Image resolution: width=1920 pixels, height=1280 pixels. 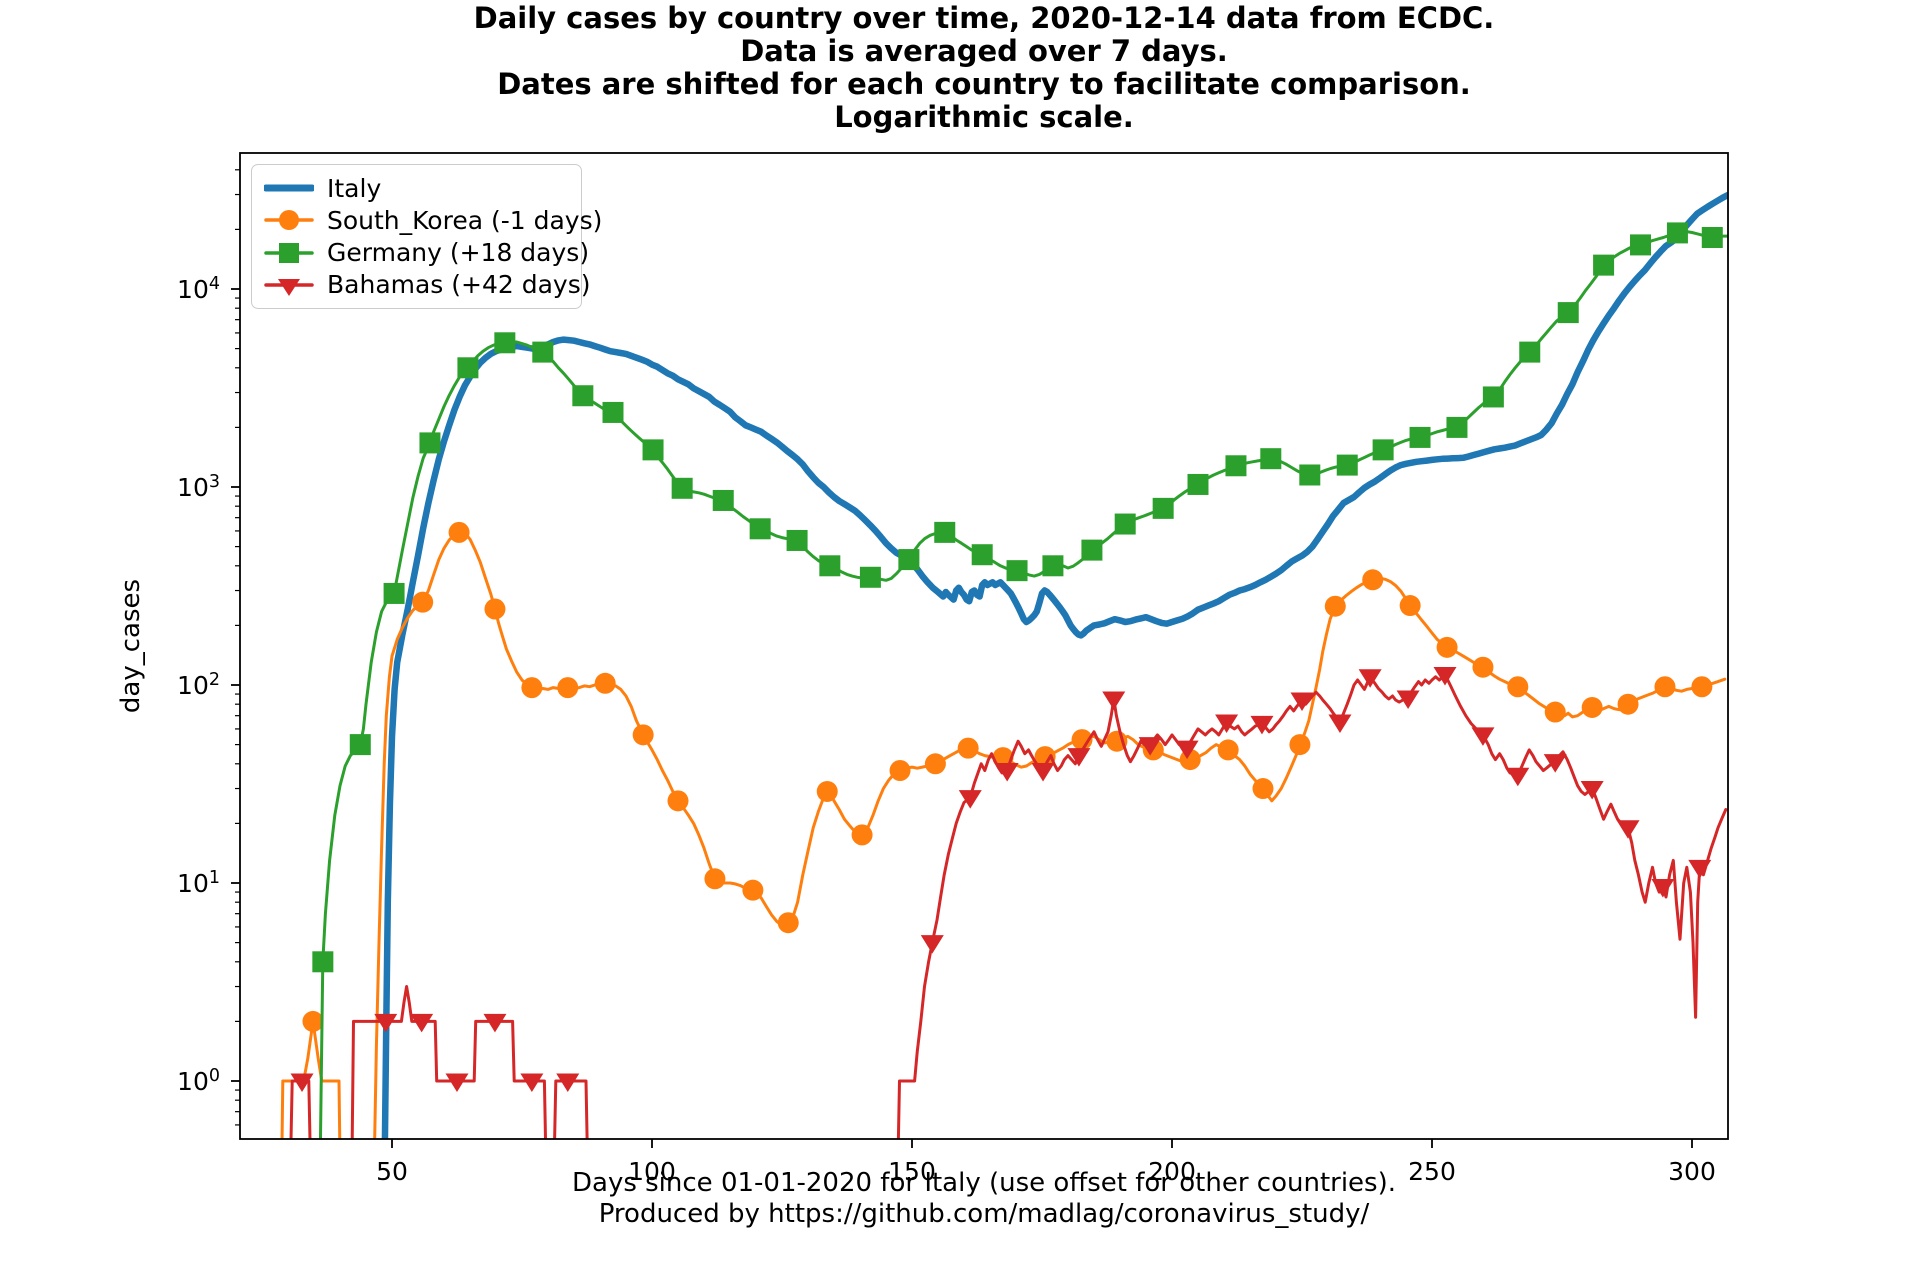 I want to click on legend-item-south-korea-1-days: South_Korea (-1 days), so click(x=433, y=220).